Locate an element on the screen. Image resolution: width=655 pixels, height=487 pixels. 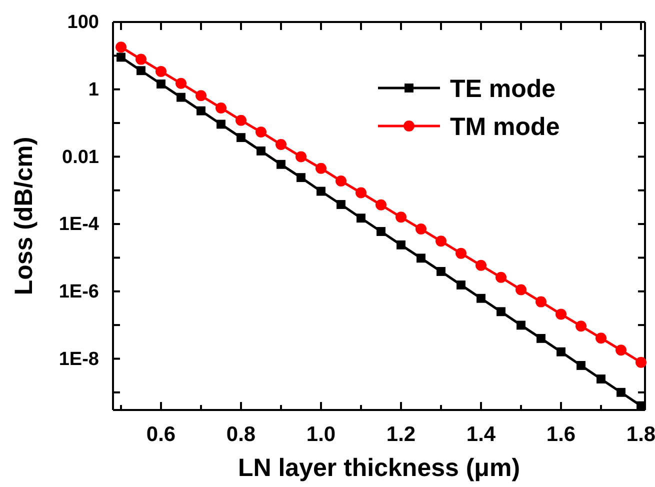
x-tick-label: 0.6 is located at coordinates (161, 434).